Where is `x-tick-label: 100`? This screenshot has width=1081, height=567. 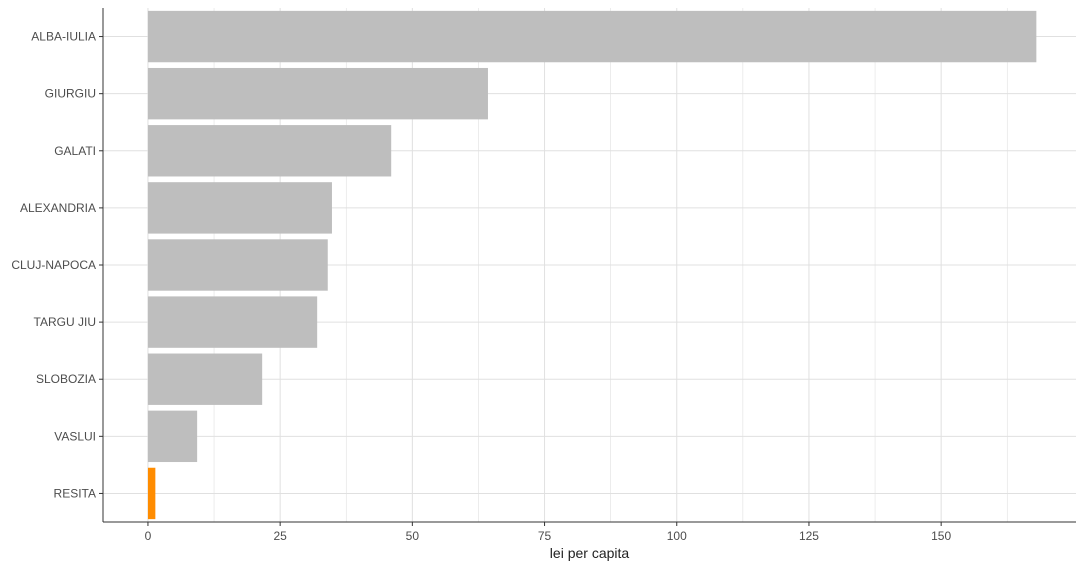 x-tick-label: 100 is located at coordinates (677, 536).